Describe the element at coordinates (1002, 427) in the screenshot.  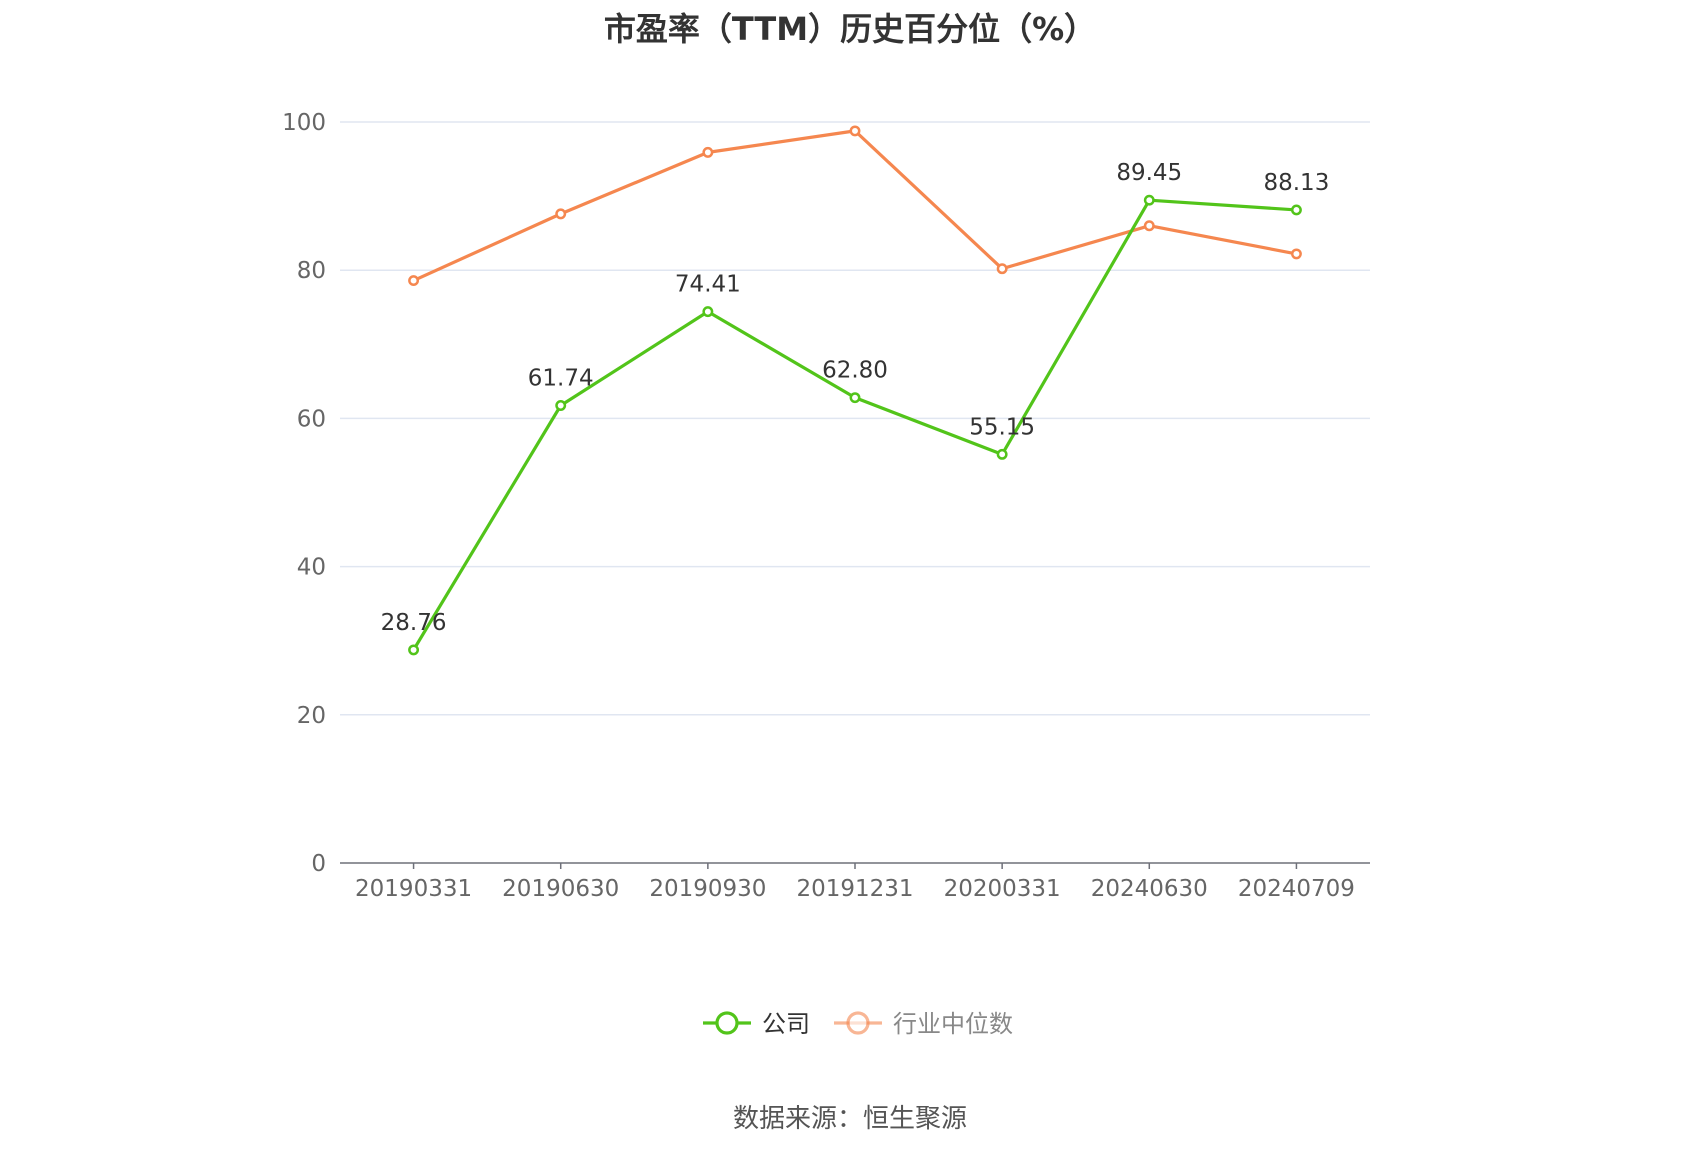
I see `data-label: 55.15` at that location.